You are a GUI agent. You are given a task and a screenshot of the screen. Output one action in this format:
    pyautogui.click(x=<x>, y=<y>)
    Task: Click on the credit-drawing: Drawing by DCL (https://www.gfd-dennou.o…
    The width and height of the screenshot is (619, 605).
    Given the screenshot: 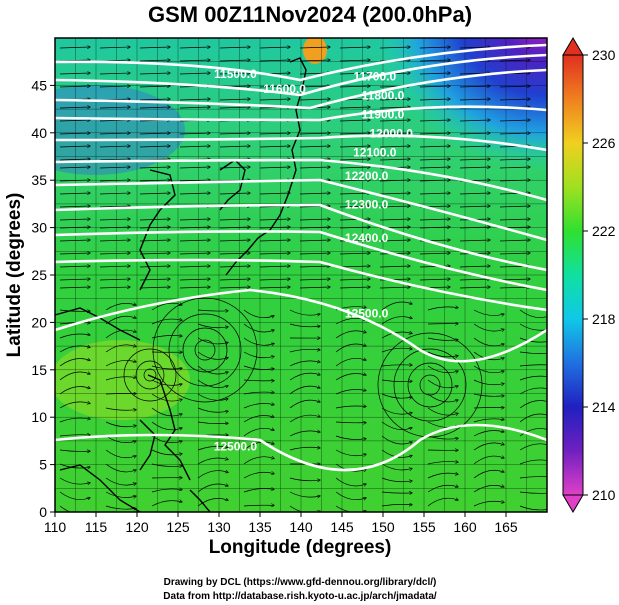 What is the action you would take?
    pyautogui.click(x=300, y=582)
    